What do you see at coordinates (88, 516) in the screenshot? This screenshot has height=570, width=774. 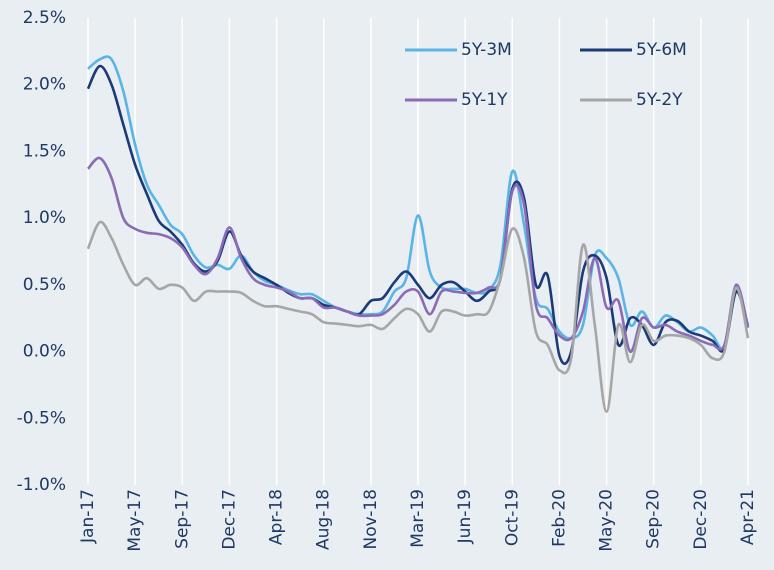 I see `x-tick-label: Jan-17` at bounding box center [88, 516].